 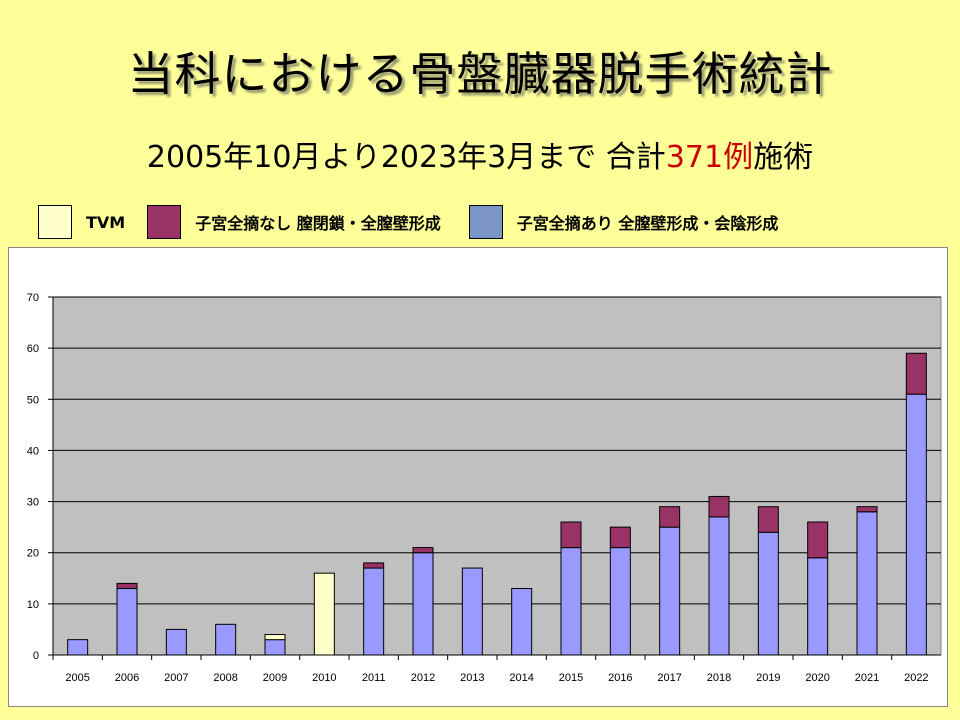 I want to click on x-tick-label-2006: 2006, so click(x=127, y=678).